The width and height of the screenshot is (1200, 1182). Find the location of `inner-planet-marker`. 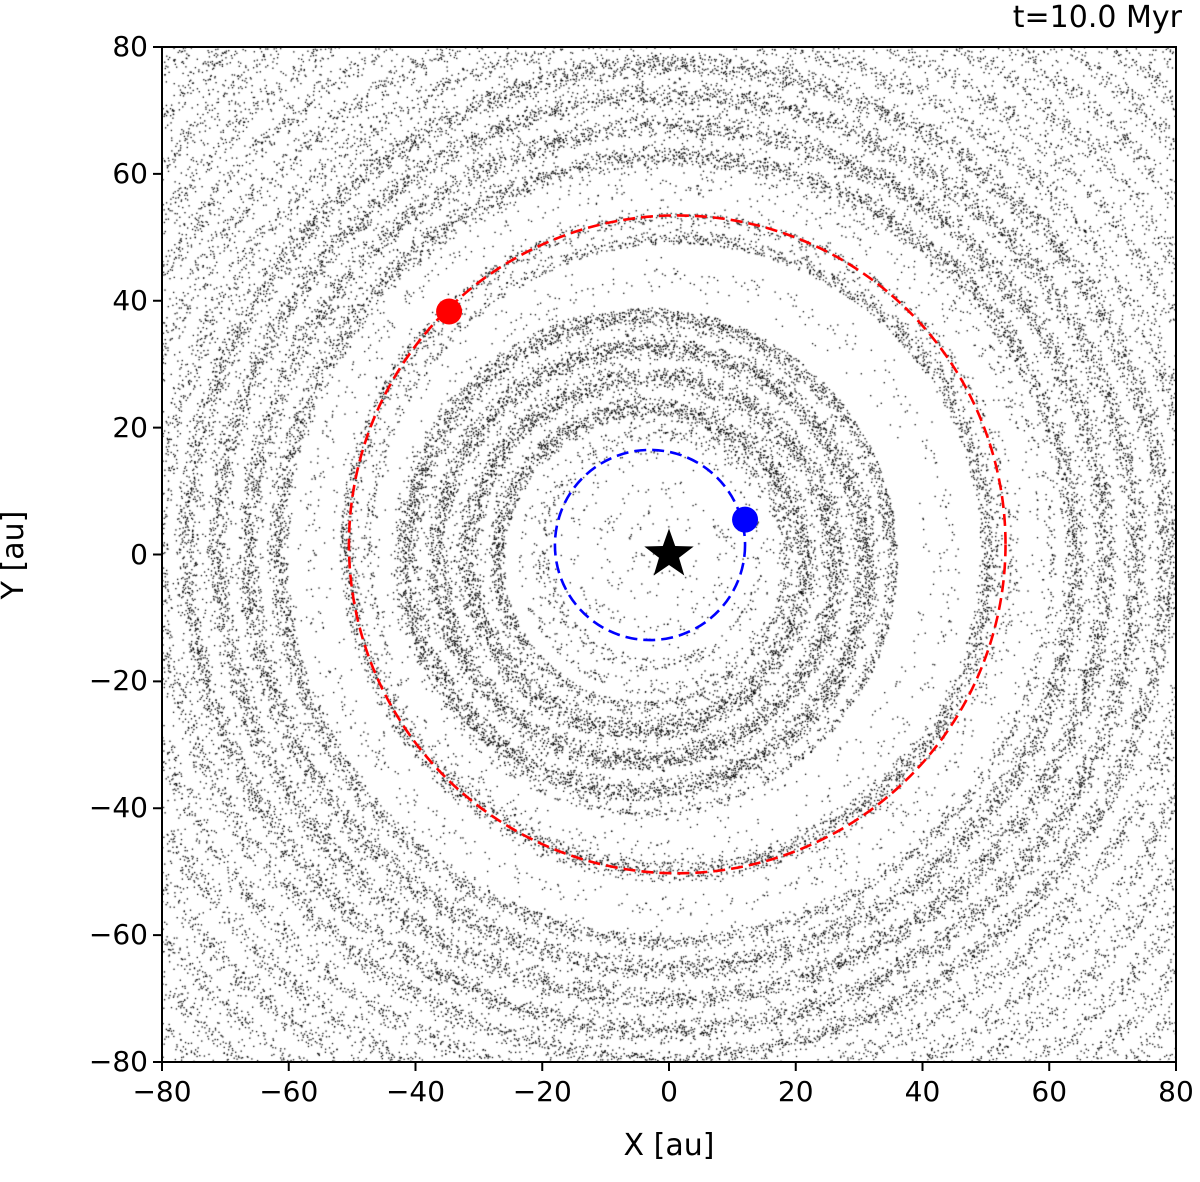

inner-planet-marker is located at coordinates (745, 519).